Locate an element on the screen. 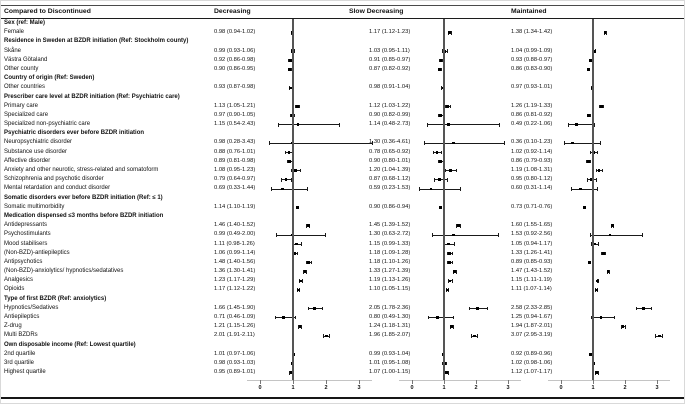  estimate-text: 0.99 (0.93-1.04) is located at coordinates (390, 353).